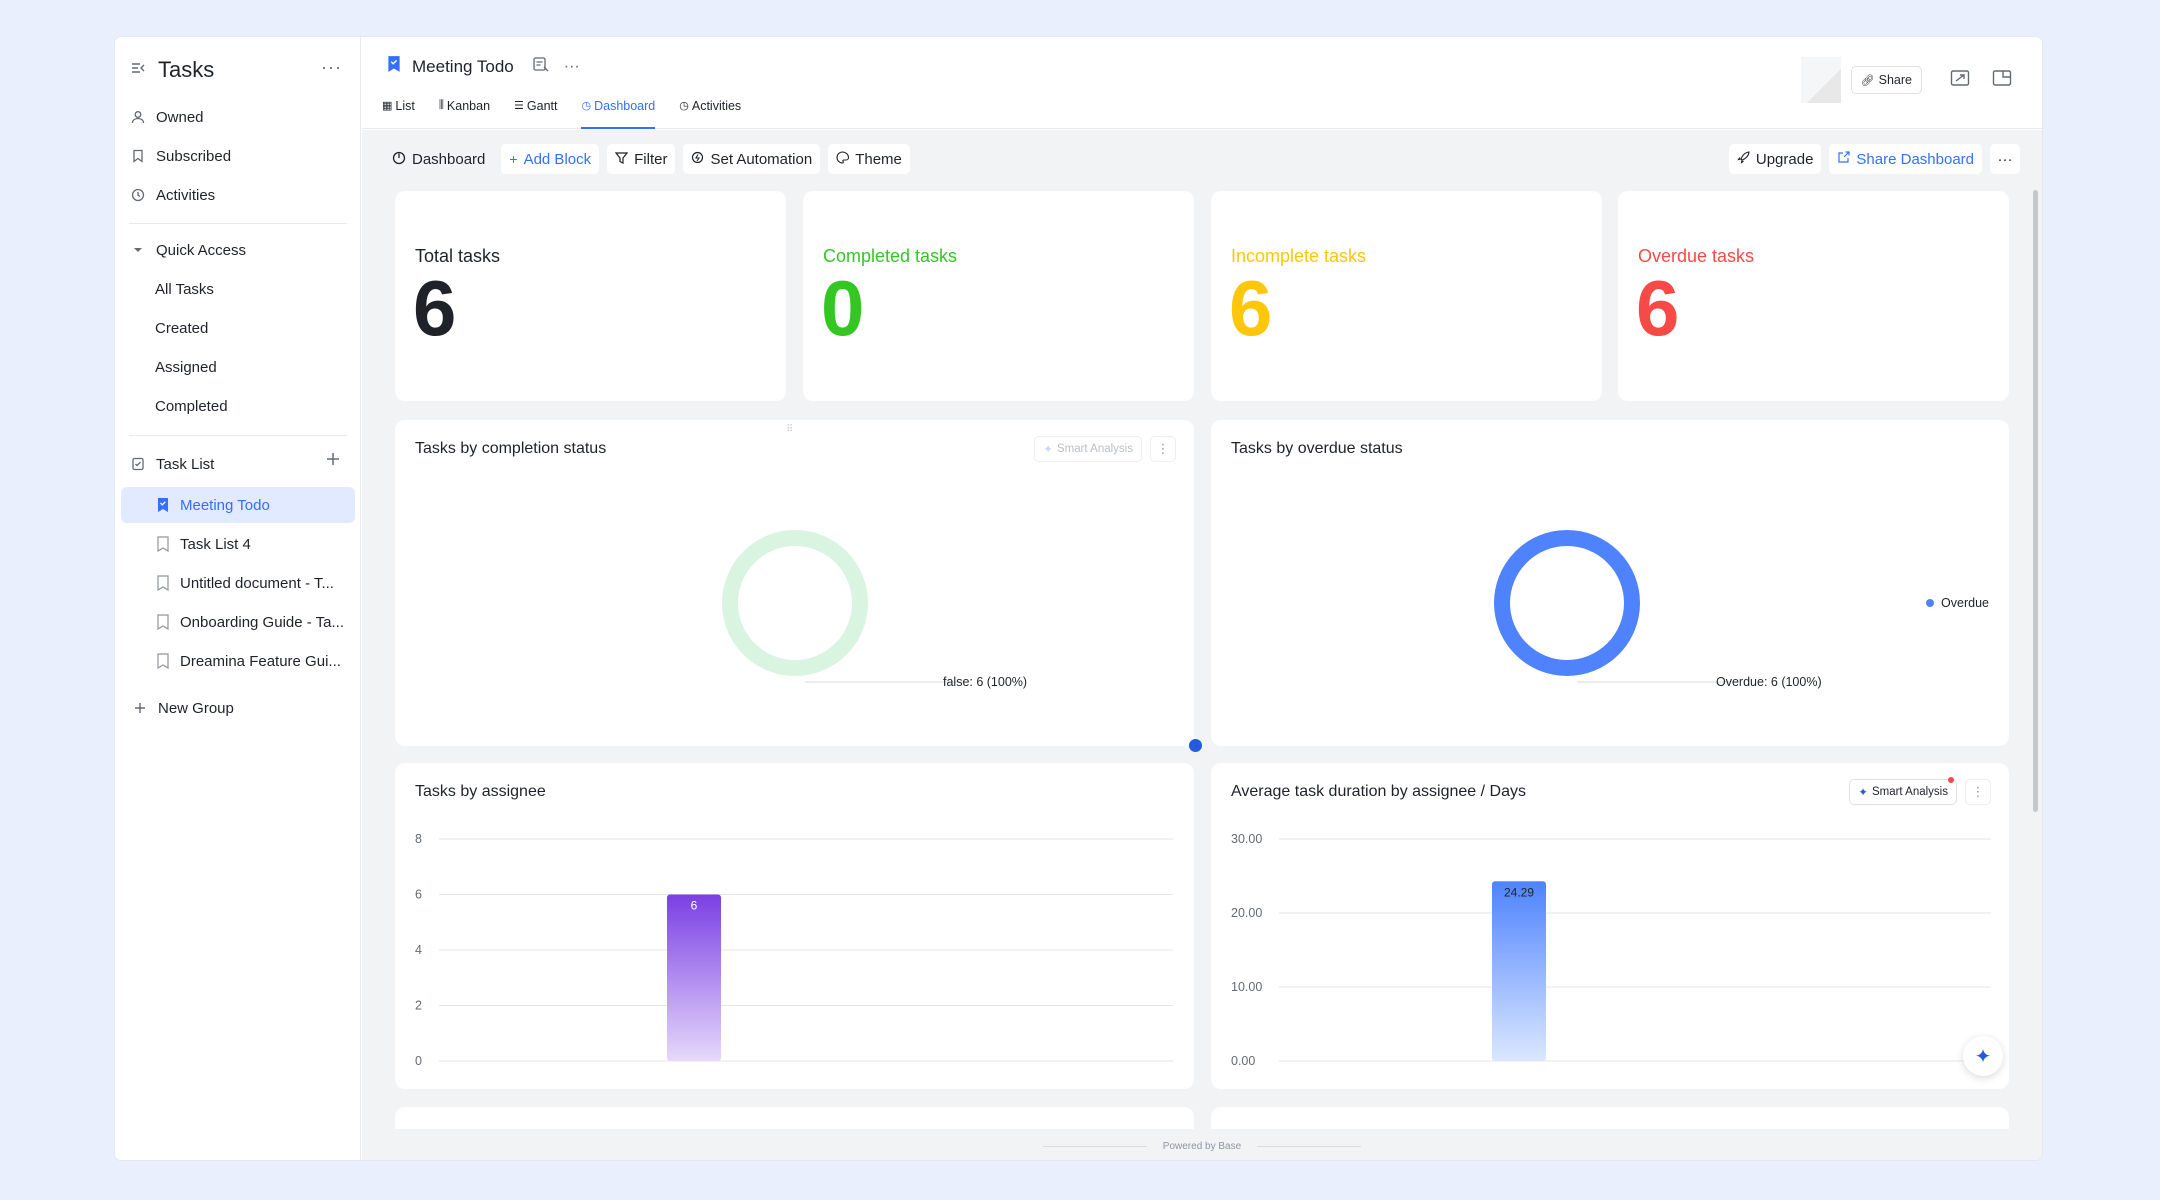 This screenshot has width=2160, height=1200. I want to click on top-right-actions: 🔗︎ Share, so click(1906, 80).